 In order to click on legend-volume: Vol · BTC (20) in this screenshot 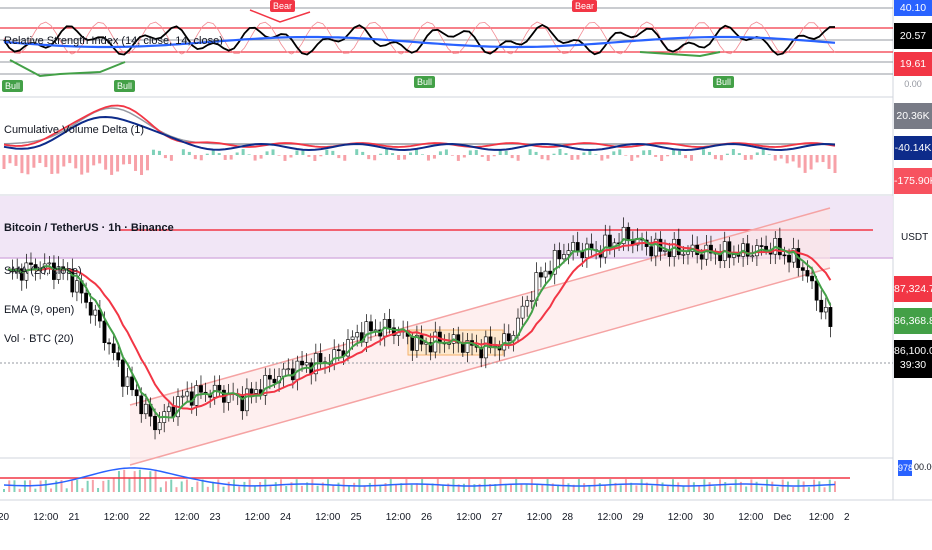, I will do `click(39, 339)`.